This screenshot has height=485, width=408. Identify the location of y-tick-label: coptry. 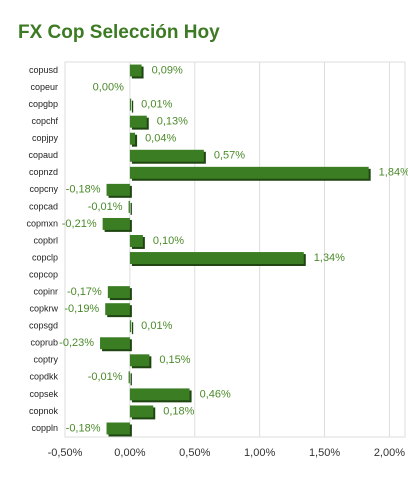
(45, 360).